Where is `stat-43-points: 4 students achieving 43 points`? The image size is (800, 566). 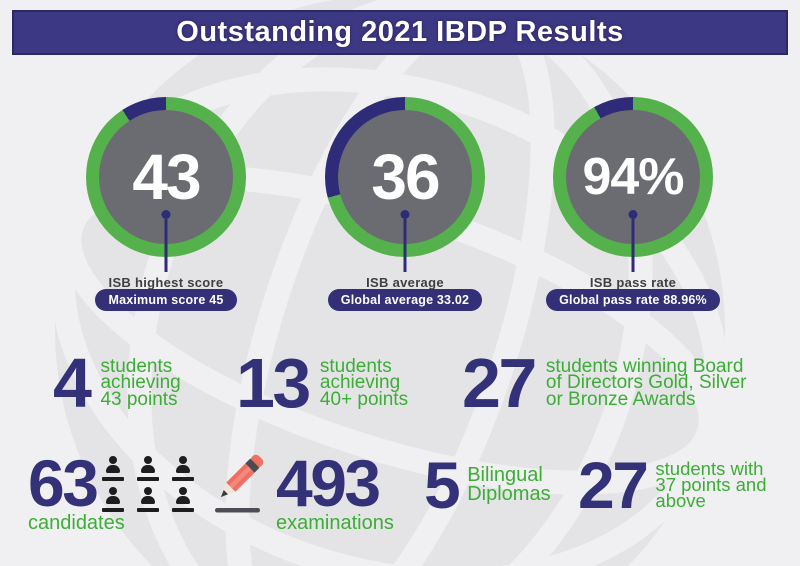 stat-43-points: 4 students achieving 43 points is located at coordinates (117, 383).